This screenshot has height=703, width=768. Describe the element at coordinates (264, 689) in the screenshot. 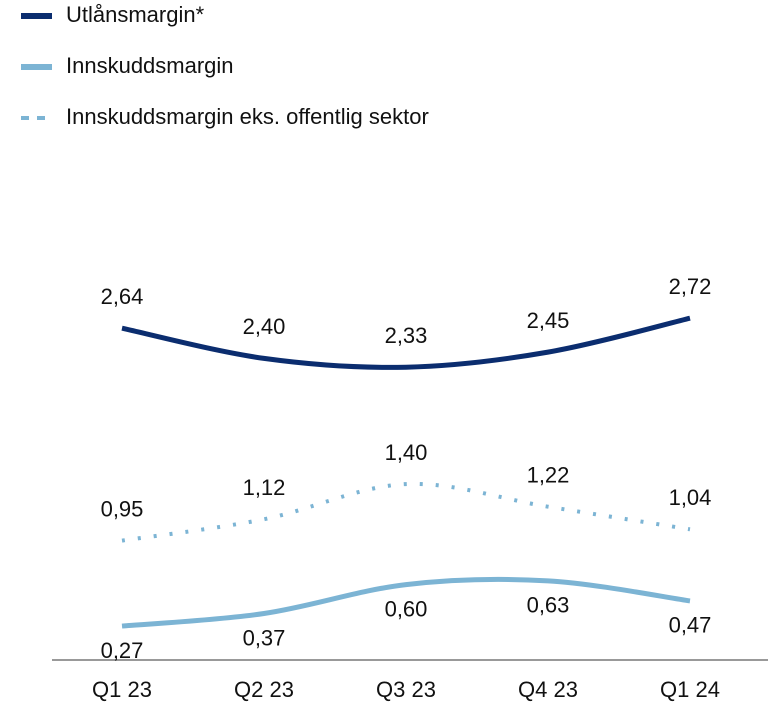

I see `x-tick-label: Q2 23` at that location.